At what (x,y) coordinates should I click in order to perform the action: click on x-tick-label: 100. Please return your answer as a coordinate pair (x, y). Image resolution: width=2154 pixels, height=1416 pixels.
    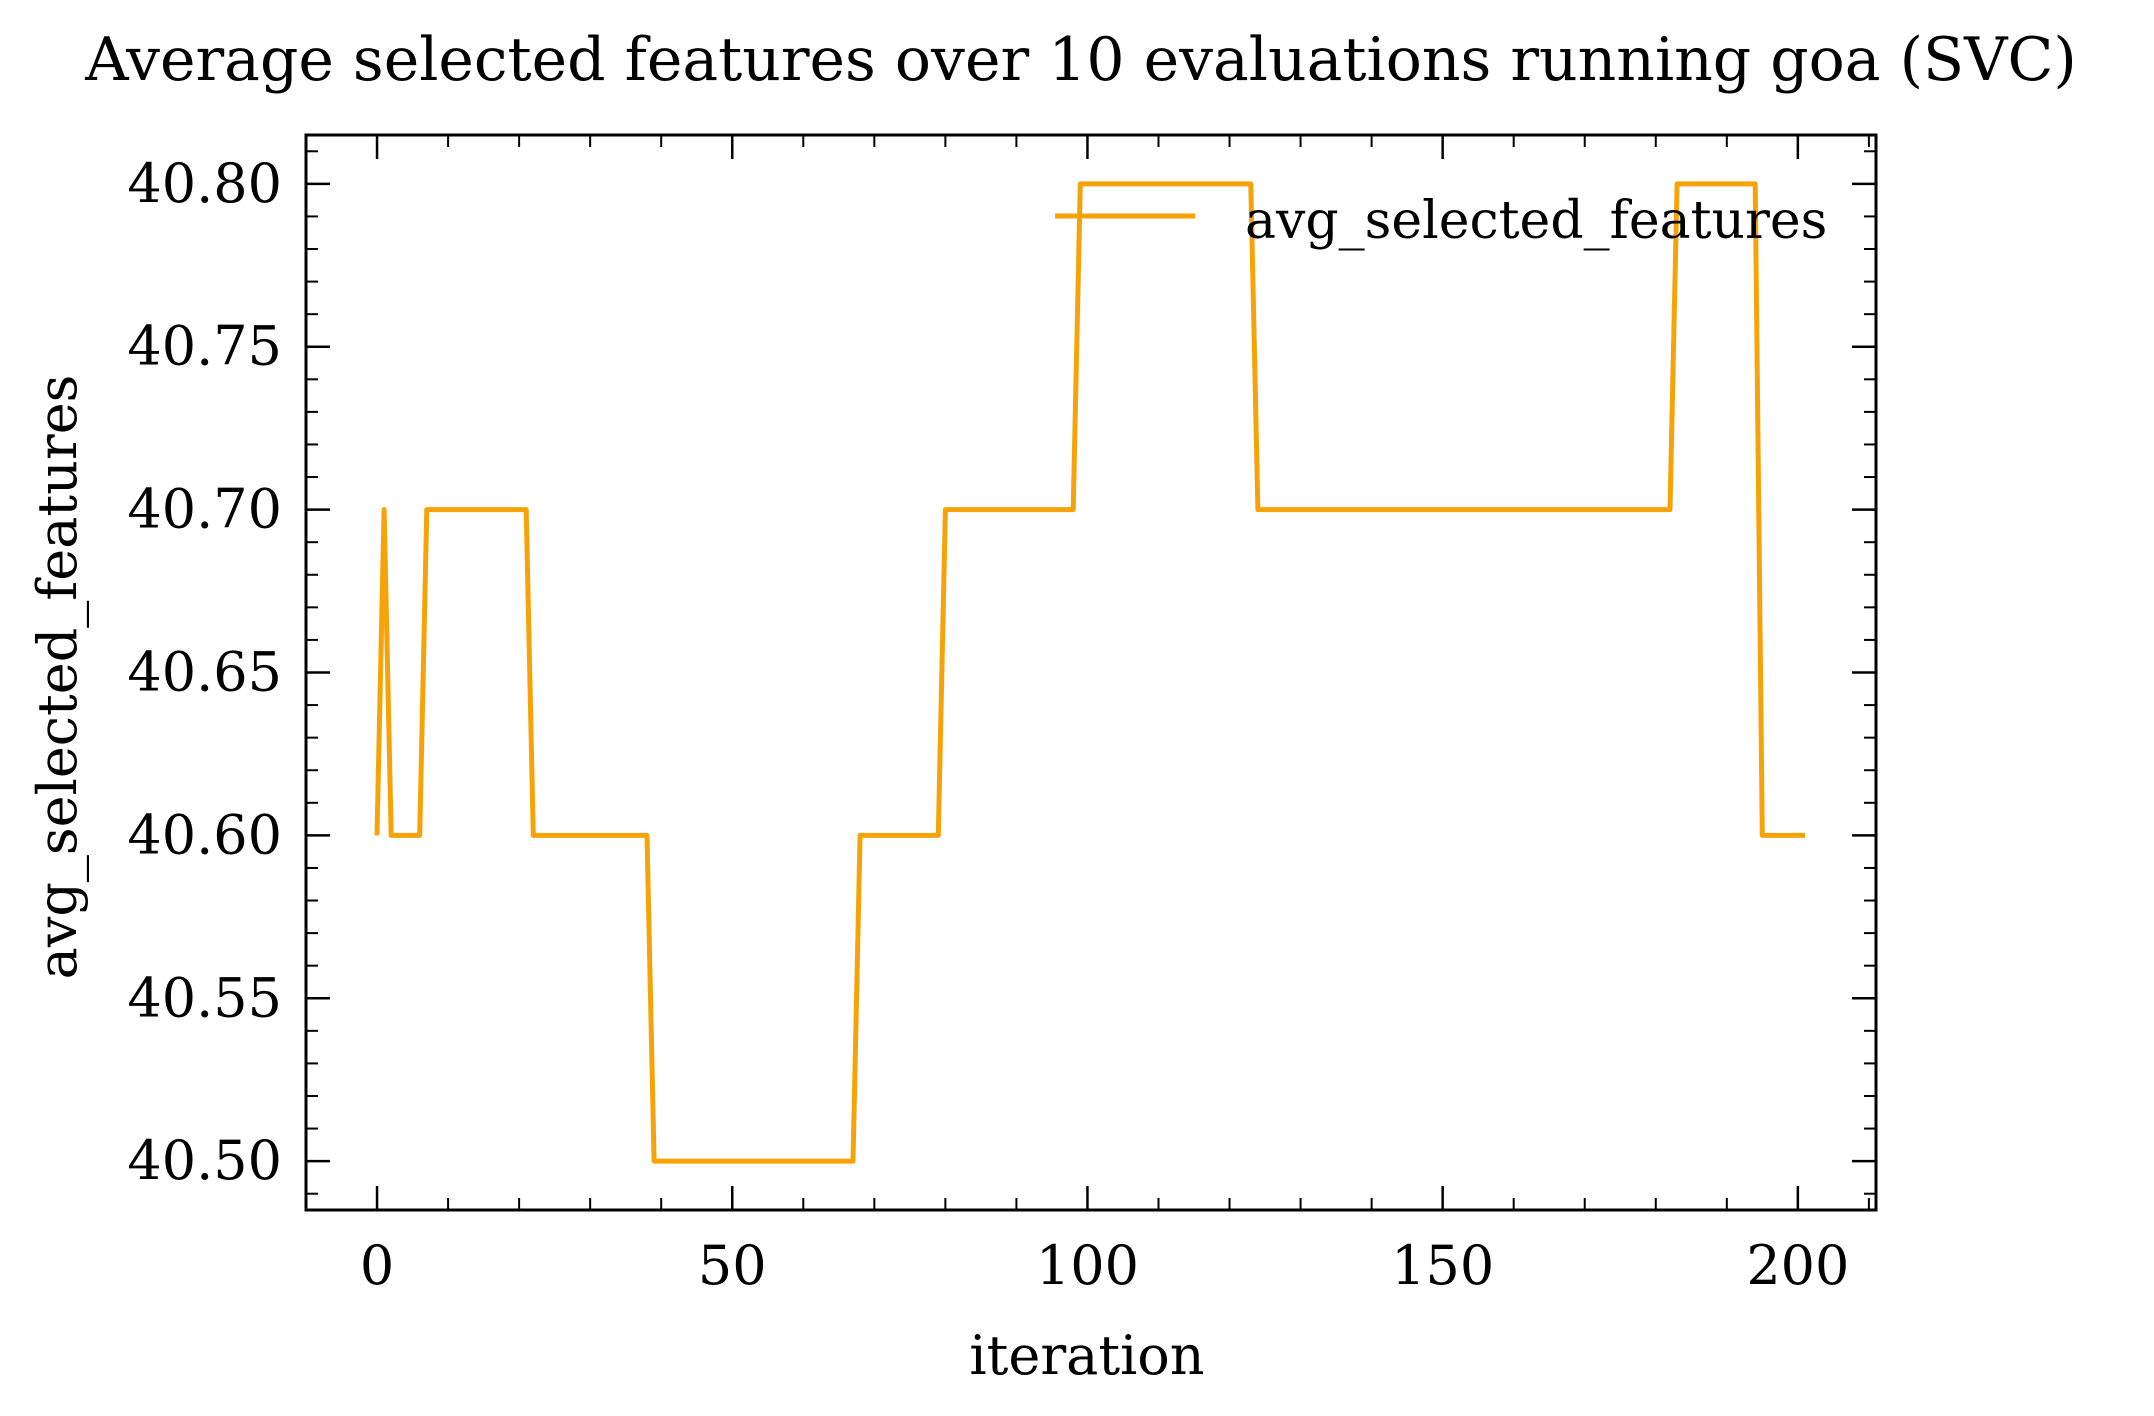
    Looking at the image, I should click on (1087, 1265).